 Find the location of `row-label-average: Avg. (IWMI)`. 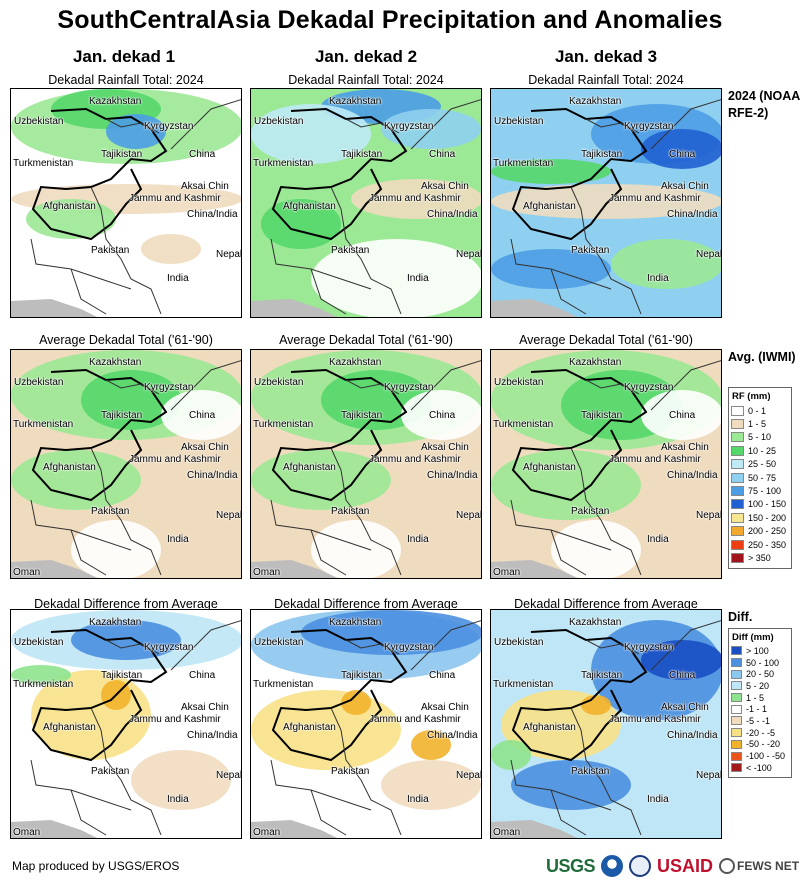

row-label-average: Avg. (IWMI) is located at coordinates (762, 357).